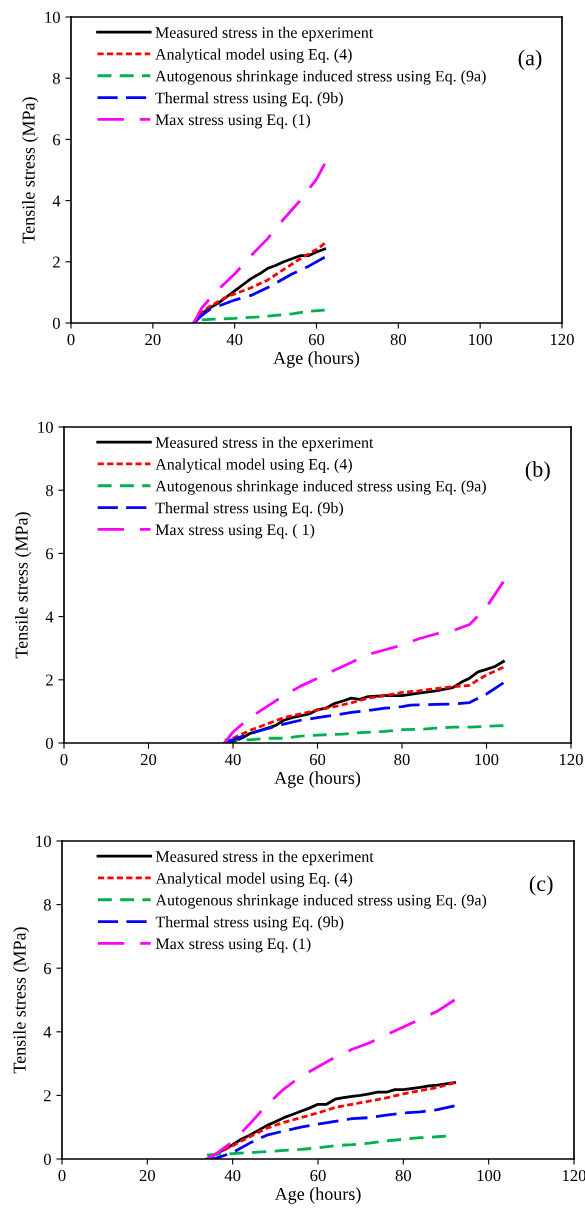 This screenshot has height=1213, width=585. Describe the element at coordinates (537, 471) in the screenshot. I see `annotation: (b)` at that location.